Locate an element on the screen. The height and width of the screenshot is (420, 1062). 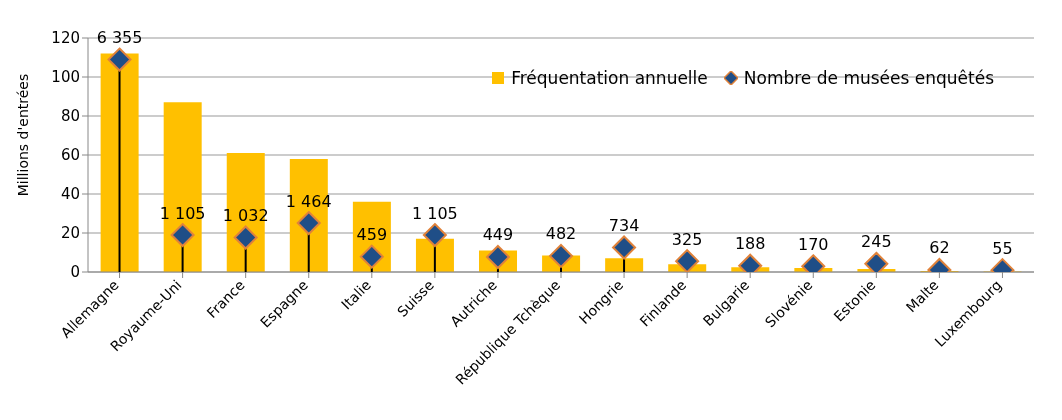
data-label: 55 is located at coordinates (1002, 248).